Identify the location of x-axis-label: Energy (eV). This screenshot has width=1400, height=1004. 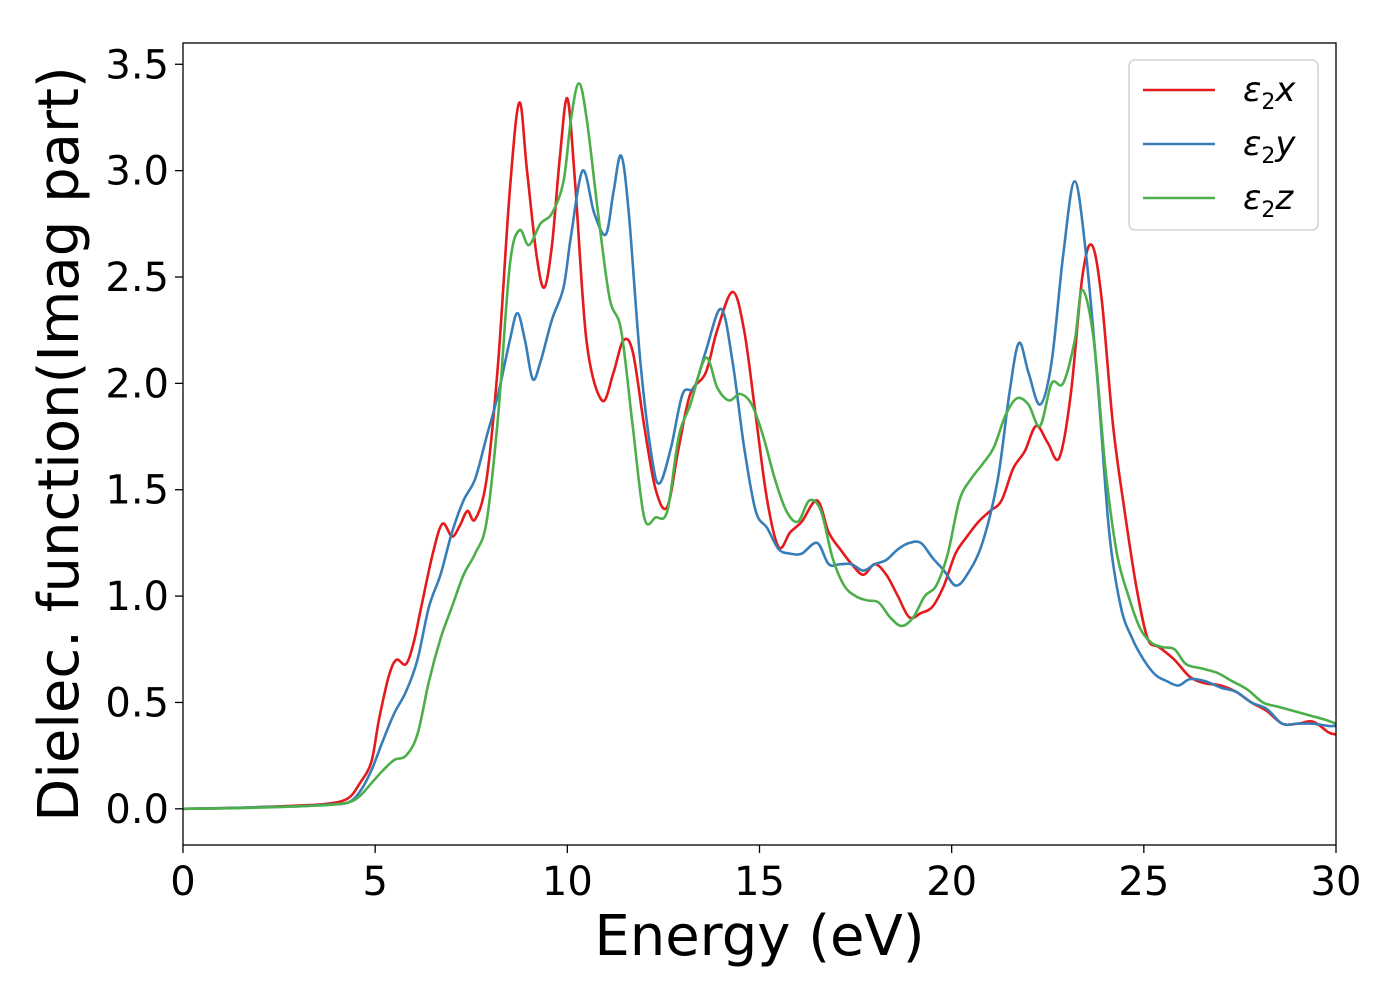
(759, 936).